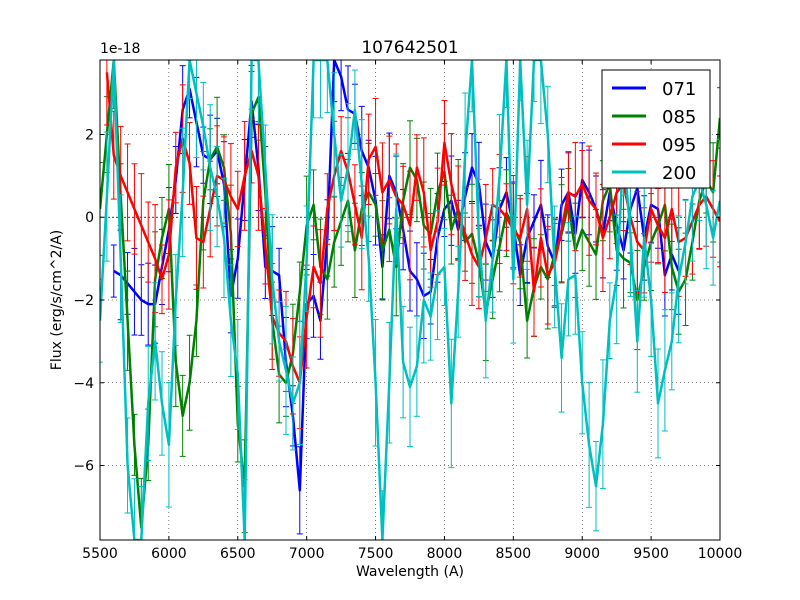  I want to click on x-tick-label: 7000, so click(307, 554).